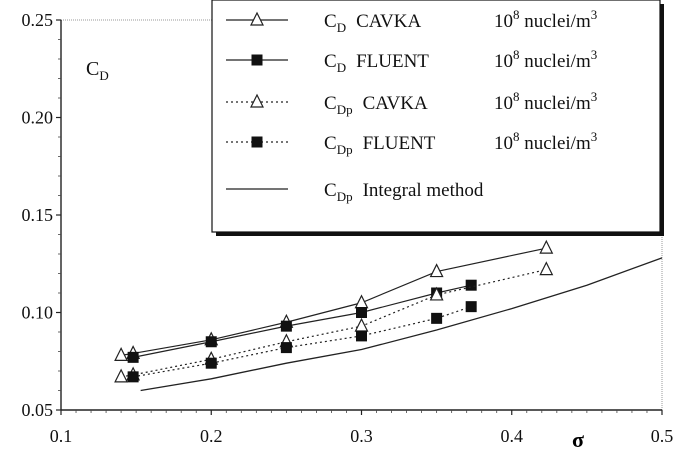  What do you see at coordinates (38, 410) in the screenshot?
I see `y-tick-label: 0.05` at bounding box center [38, 410].